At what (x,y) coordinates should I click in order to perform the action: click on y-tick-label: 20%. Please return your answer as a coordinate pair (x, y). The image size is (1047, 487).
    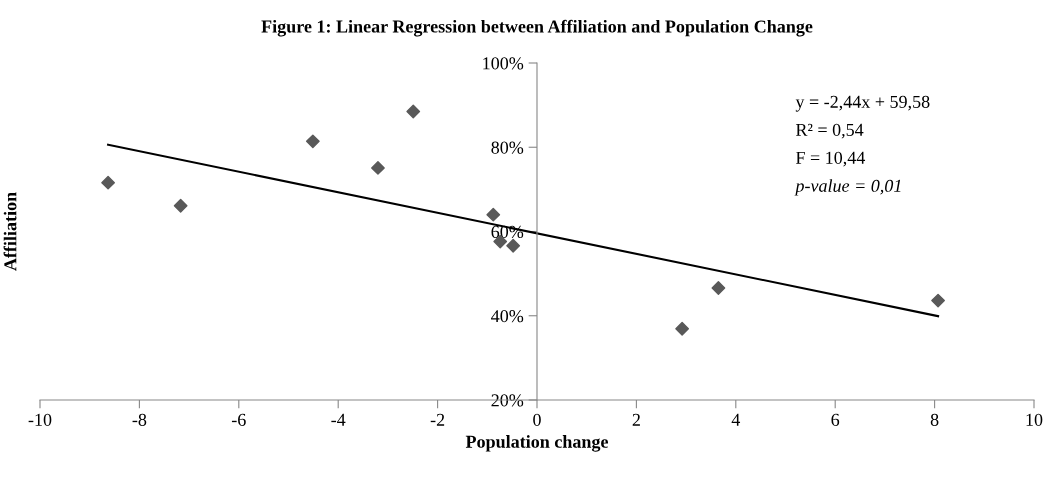
    Looking at the image, I should click on (507, 400).